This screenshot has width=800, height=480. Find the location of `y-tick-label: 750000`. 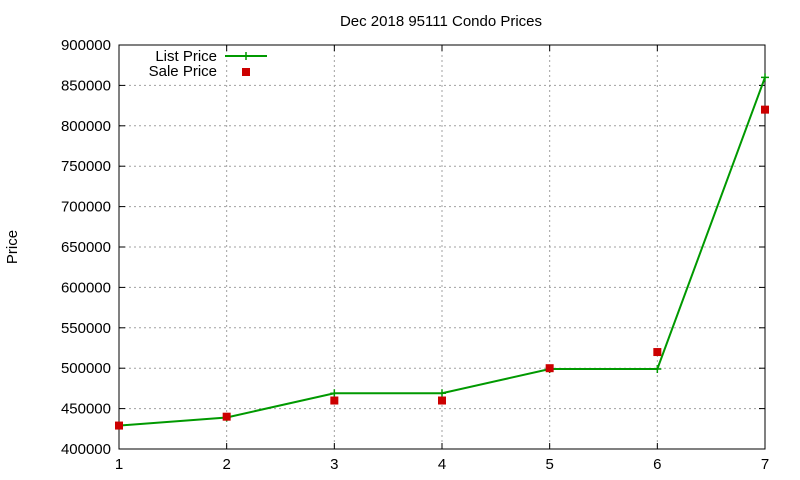

y-tick-label: 750000 is located at coordinates (86, 166).